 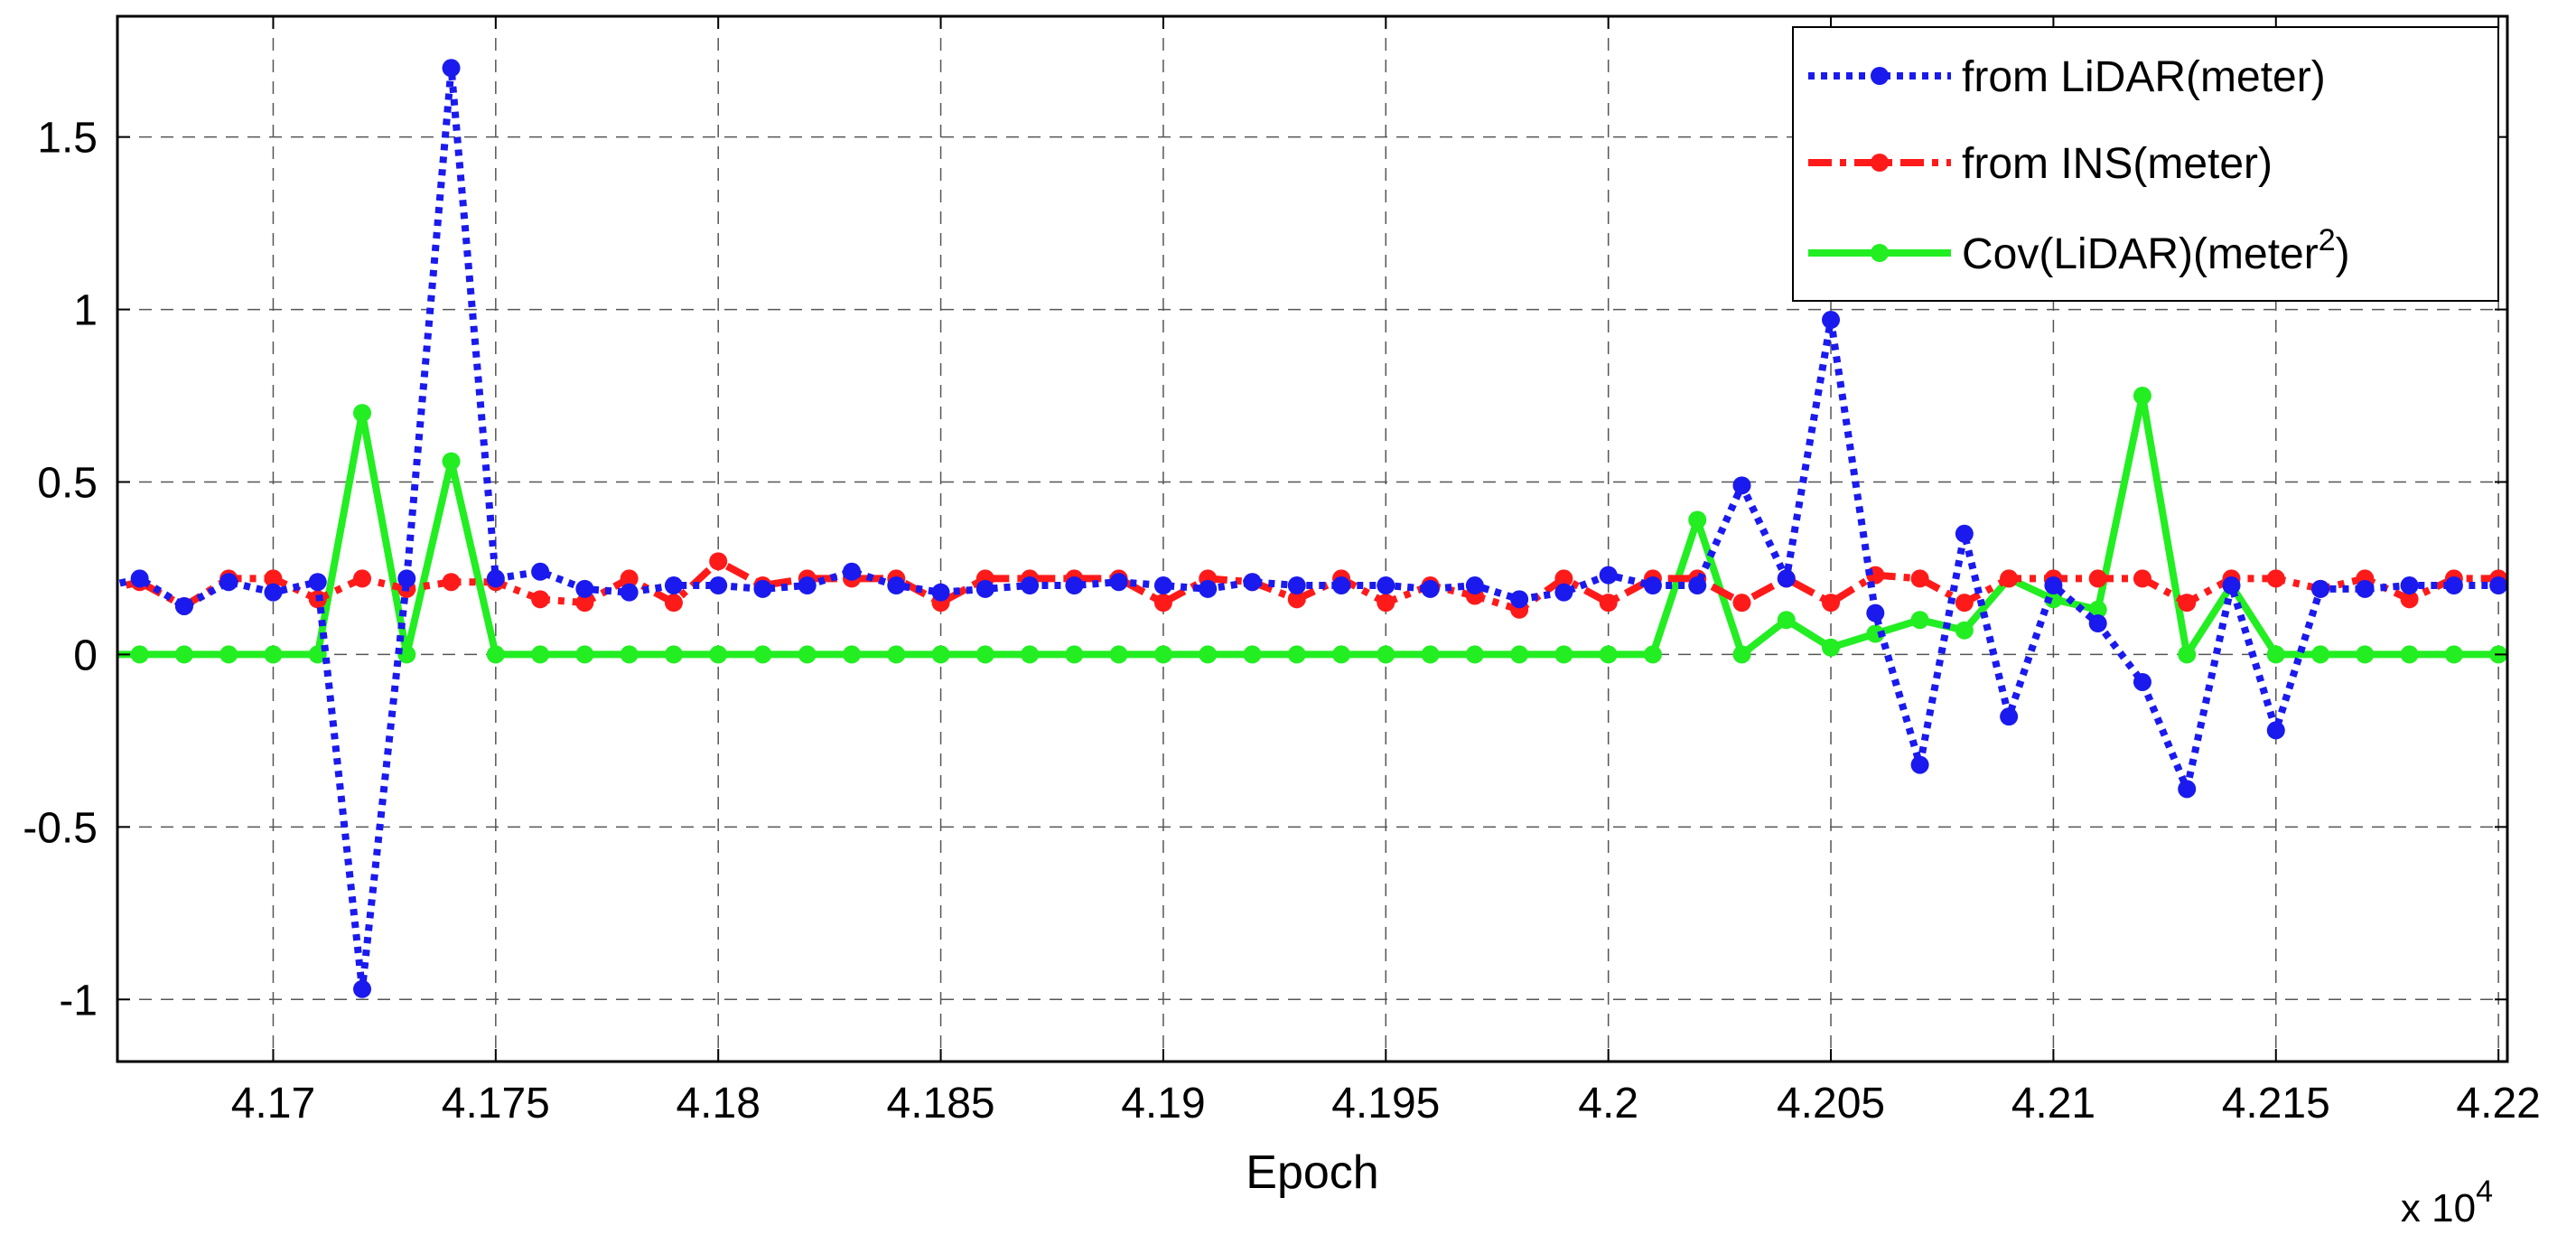 I want to click on x-tick-label: 4.22, so click(x=2498, y=1104).